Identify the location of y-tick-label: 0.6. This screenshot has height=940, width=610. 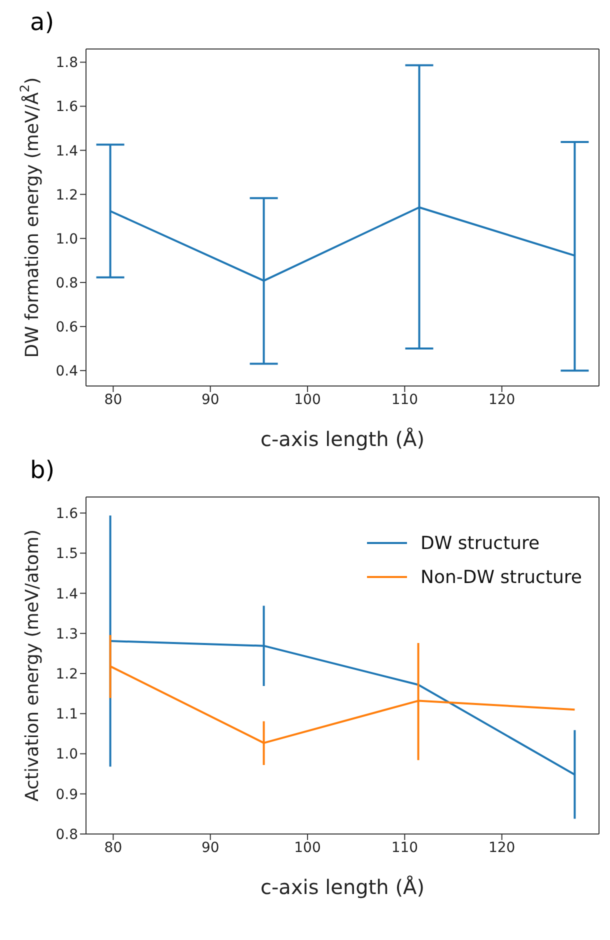
(67, 328).